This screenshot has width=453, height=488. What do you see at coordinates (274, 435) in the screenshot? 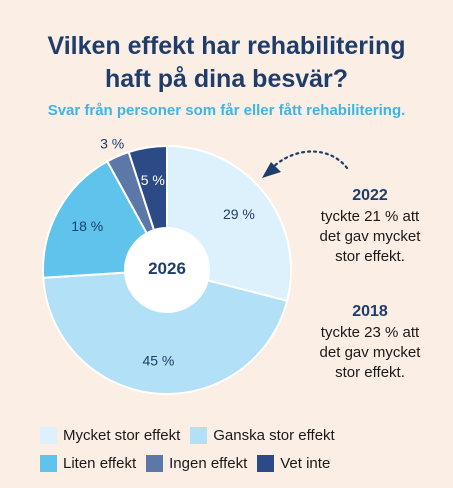
I see `legend-label: Ganska stor effekt` at bounding box center [274, 435].